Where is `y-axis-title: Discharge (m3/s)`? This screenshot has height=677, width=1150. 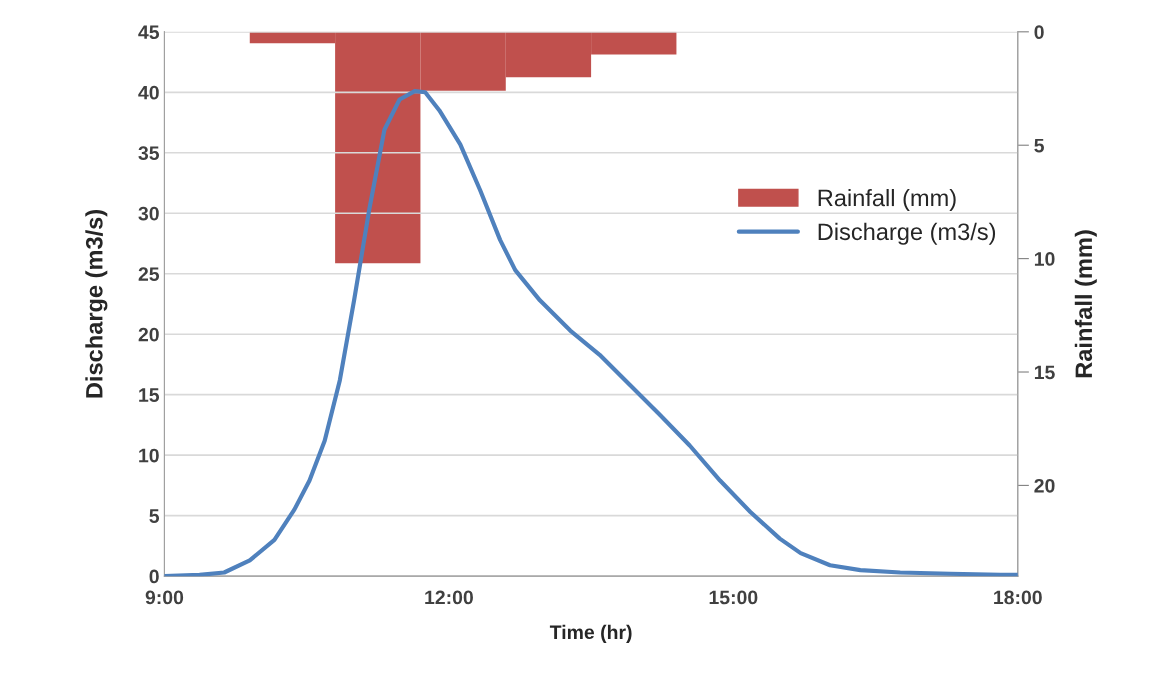
y-axis-title: Discharge (m3/s) is located at coordinates (96, 304).